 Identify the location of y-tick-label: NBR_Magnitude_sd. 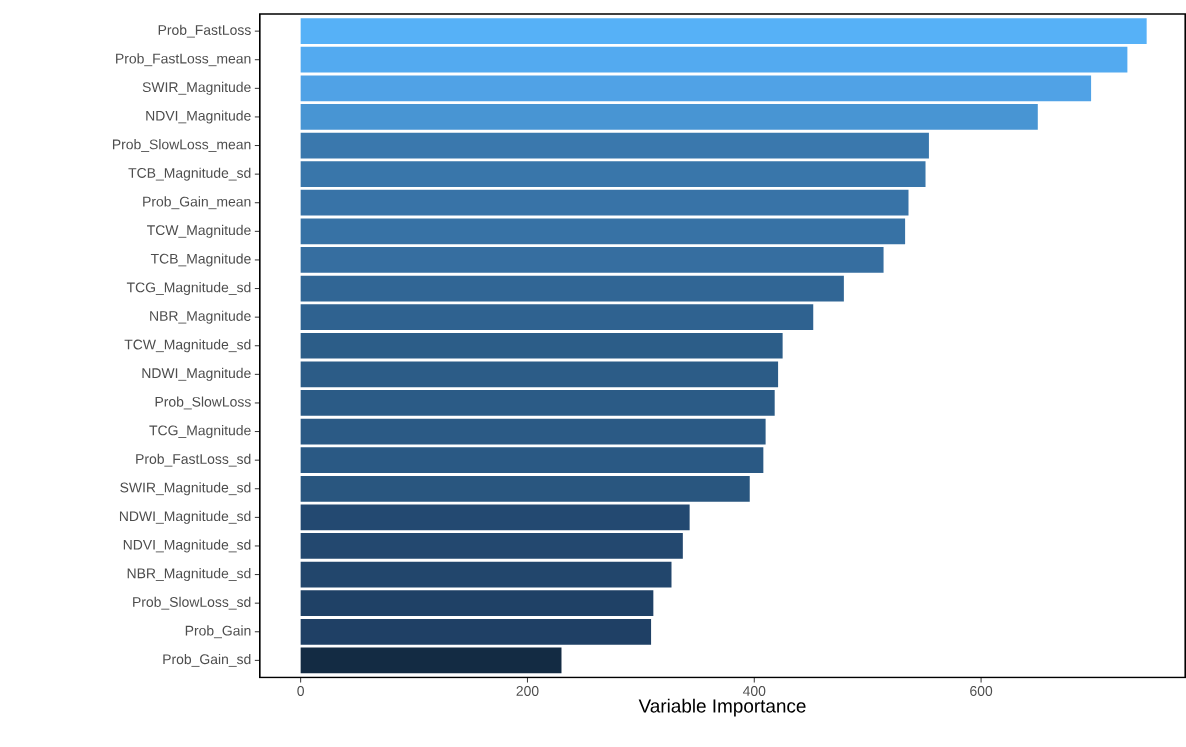
(189, 574).